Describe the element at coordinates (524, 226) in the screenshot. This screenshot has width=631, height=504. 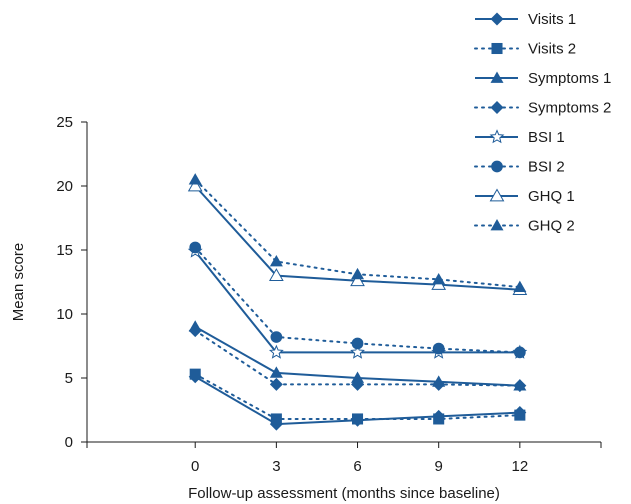
I see `legend-item-ghq-2: GHQ 2` at that location.